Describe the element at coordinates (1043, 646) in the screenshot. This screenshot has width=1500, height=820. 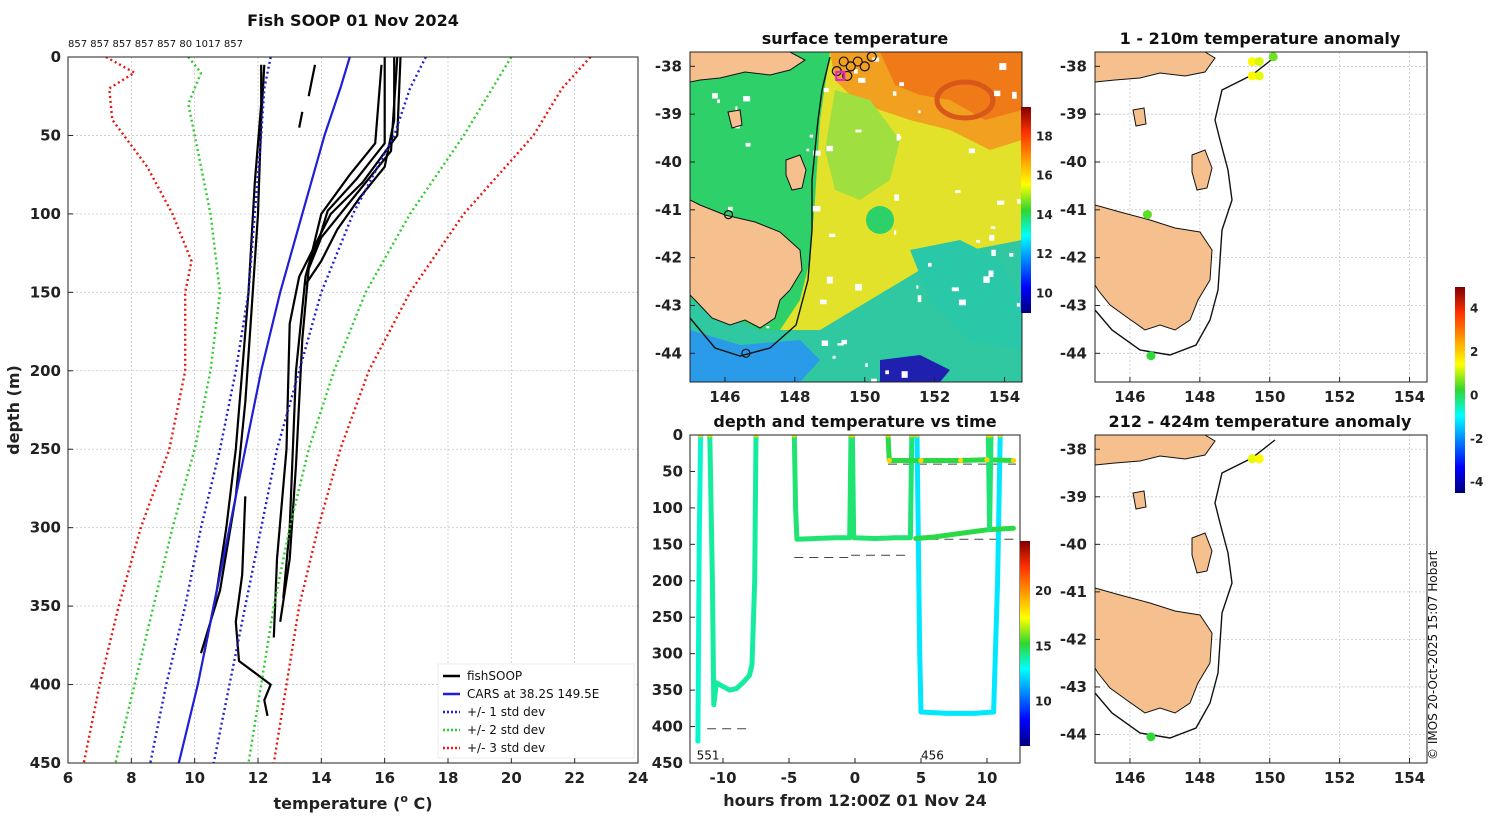
I see `time-colorbar-ticks: 10 15 20` at that location.